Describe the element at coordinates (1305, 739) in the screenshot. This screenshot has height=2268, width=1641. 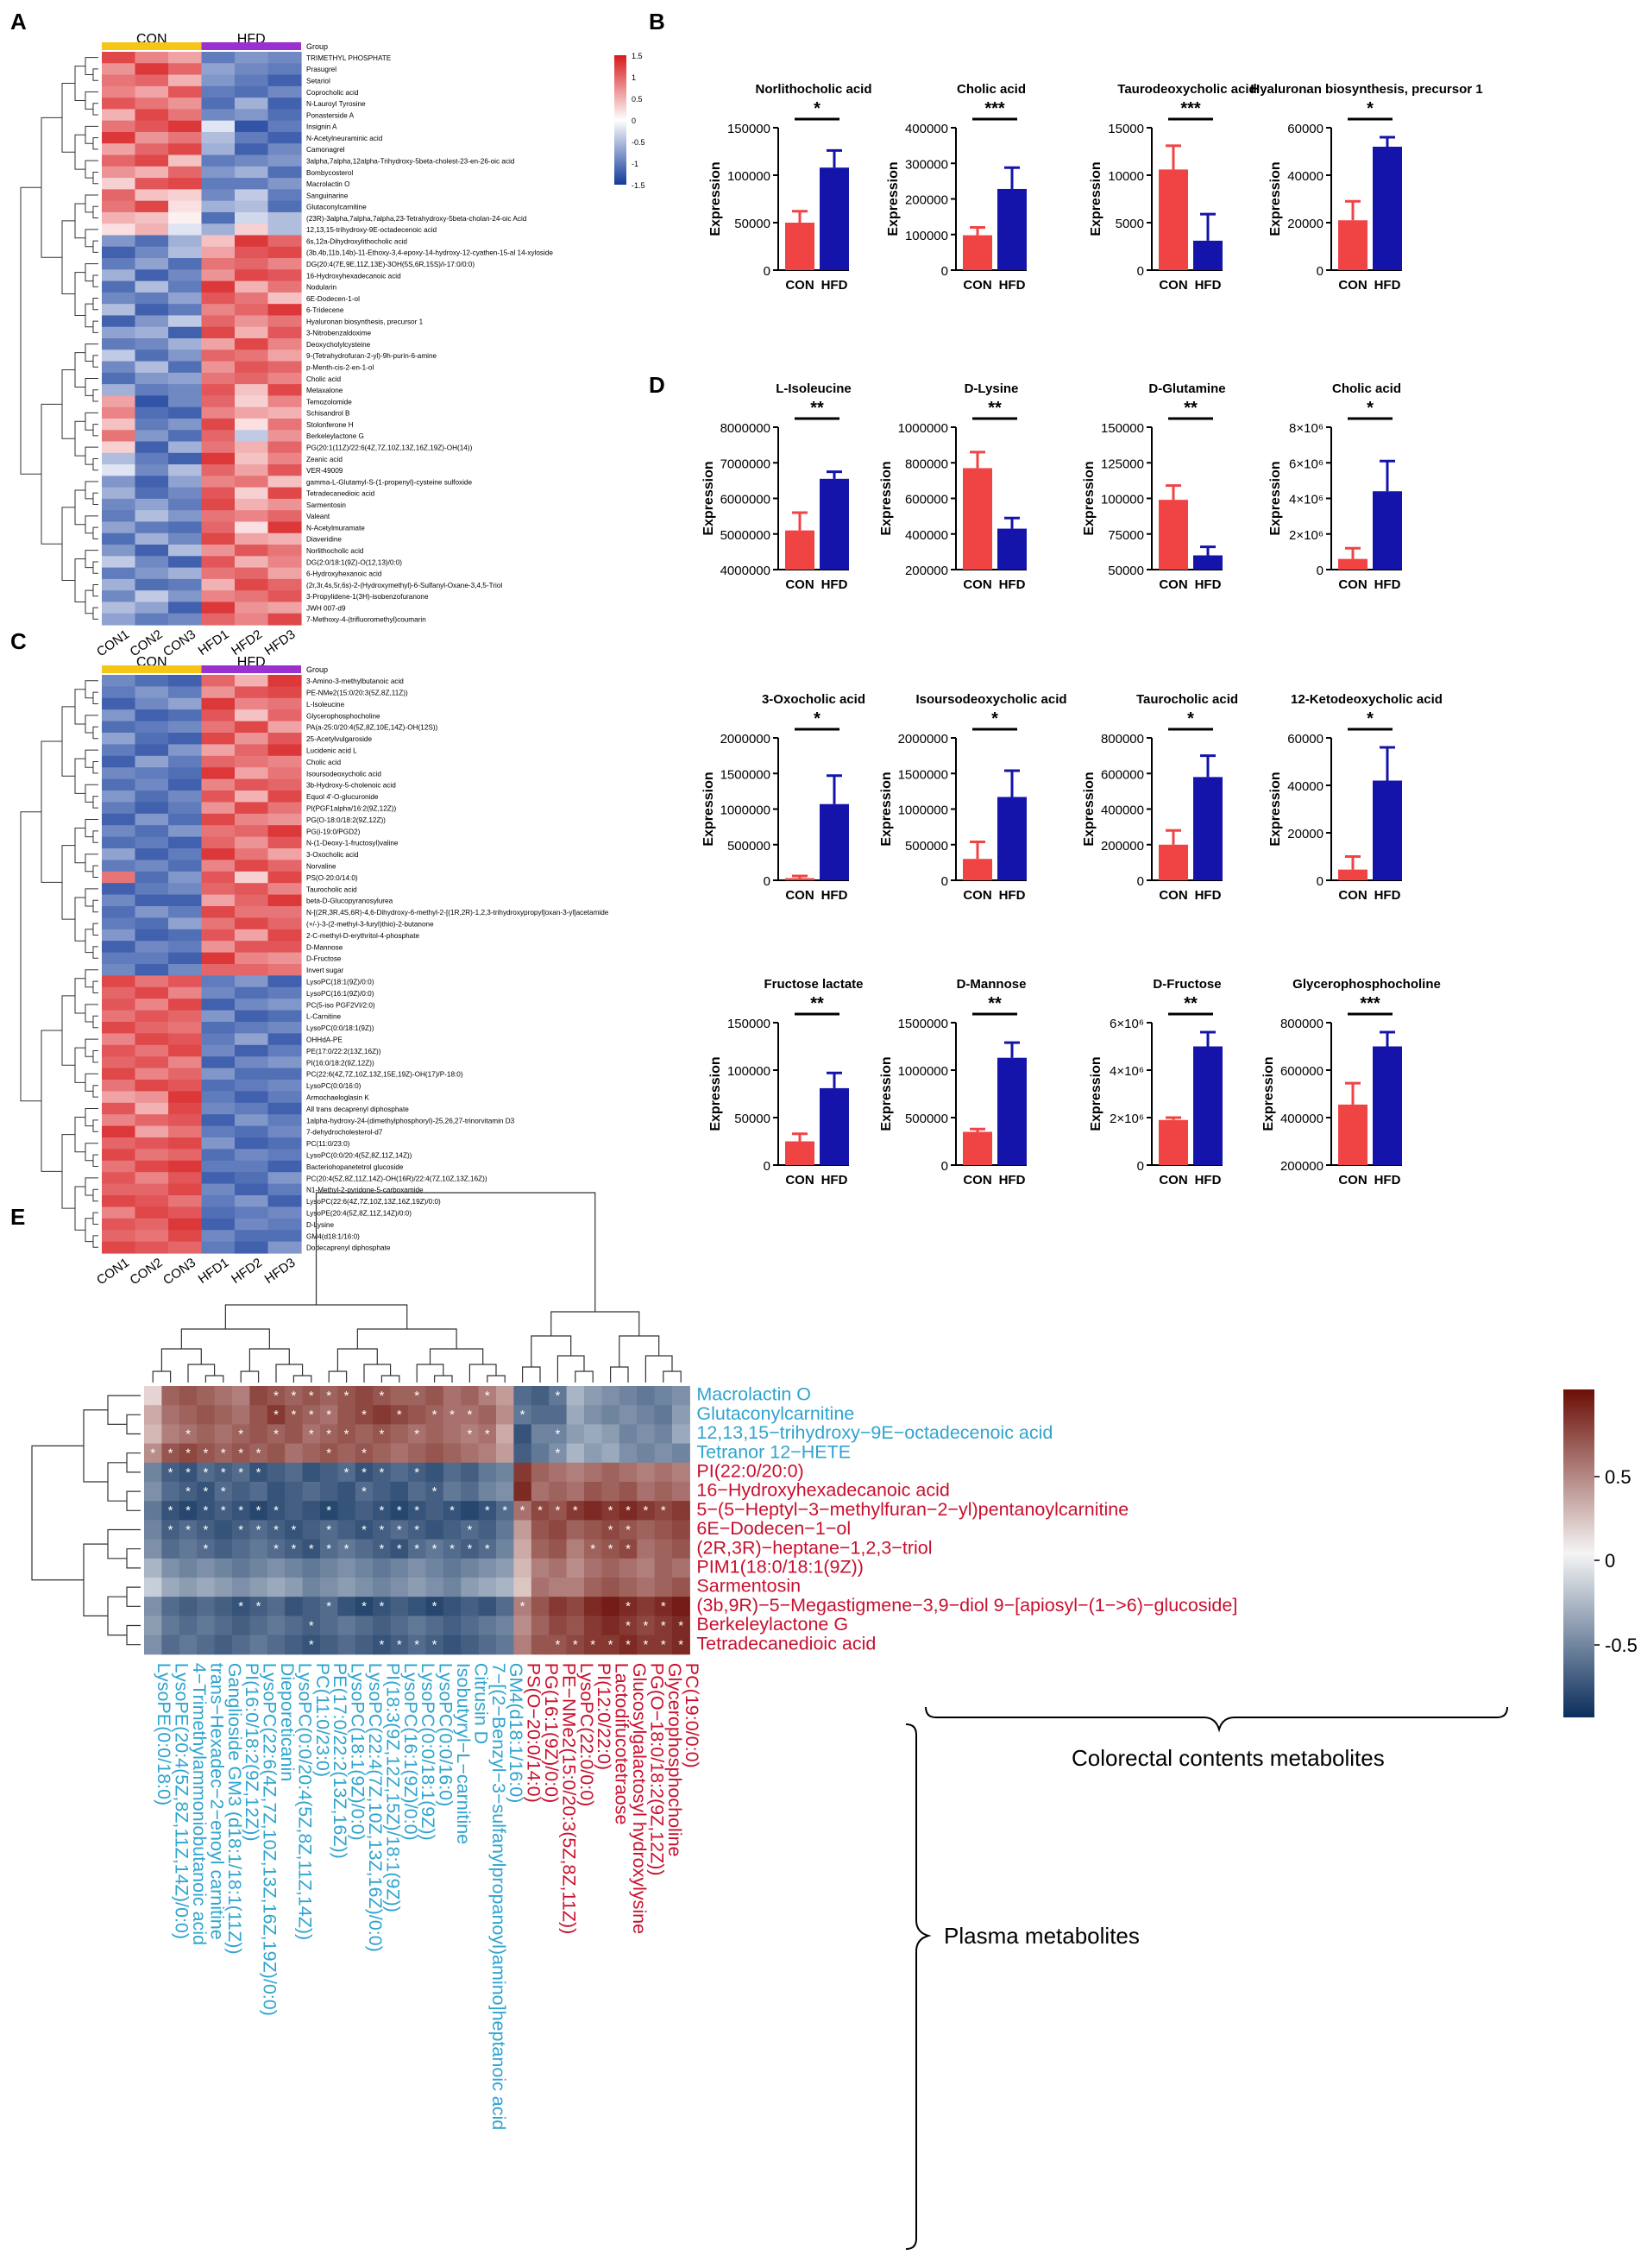
I see `y-tick-label: 60000` at that location.